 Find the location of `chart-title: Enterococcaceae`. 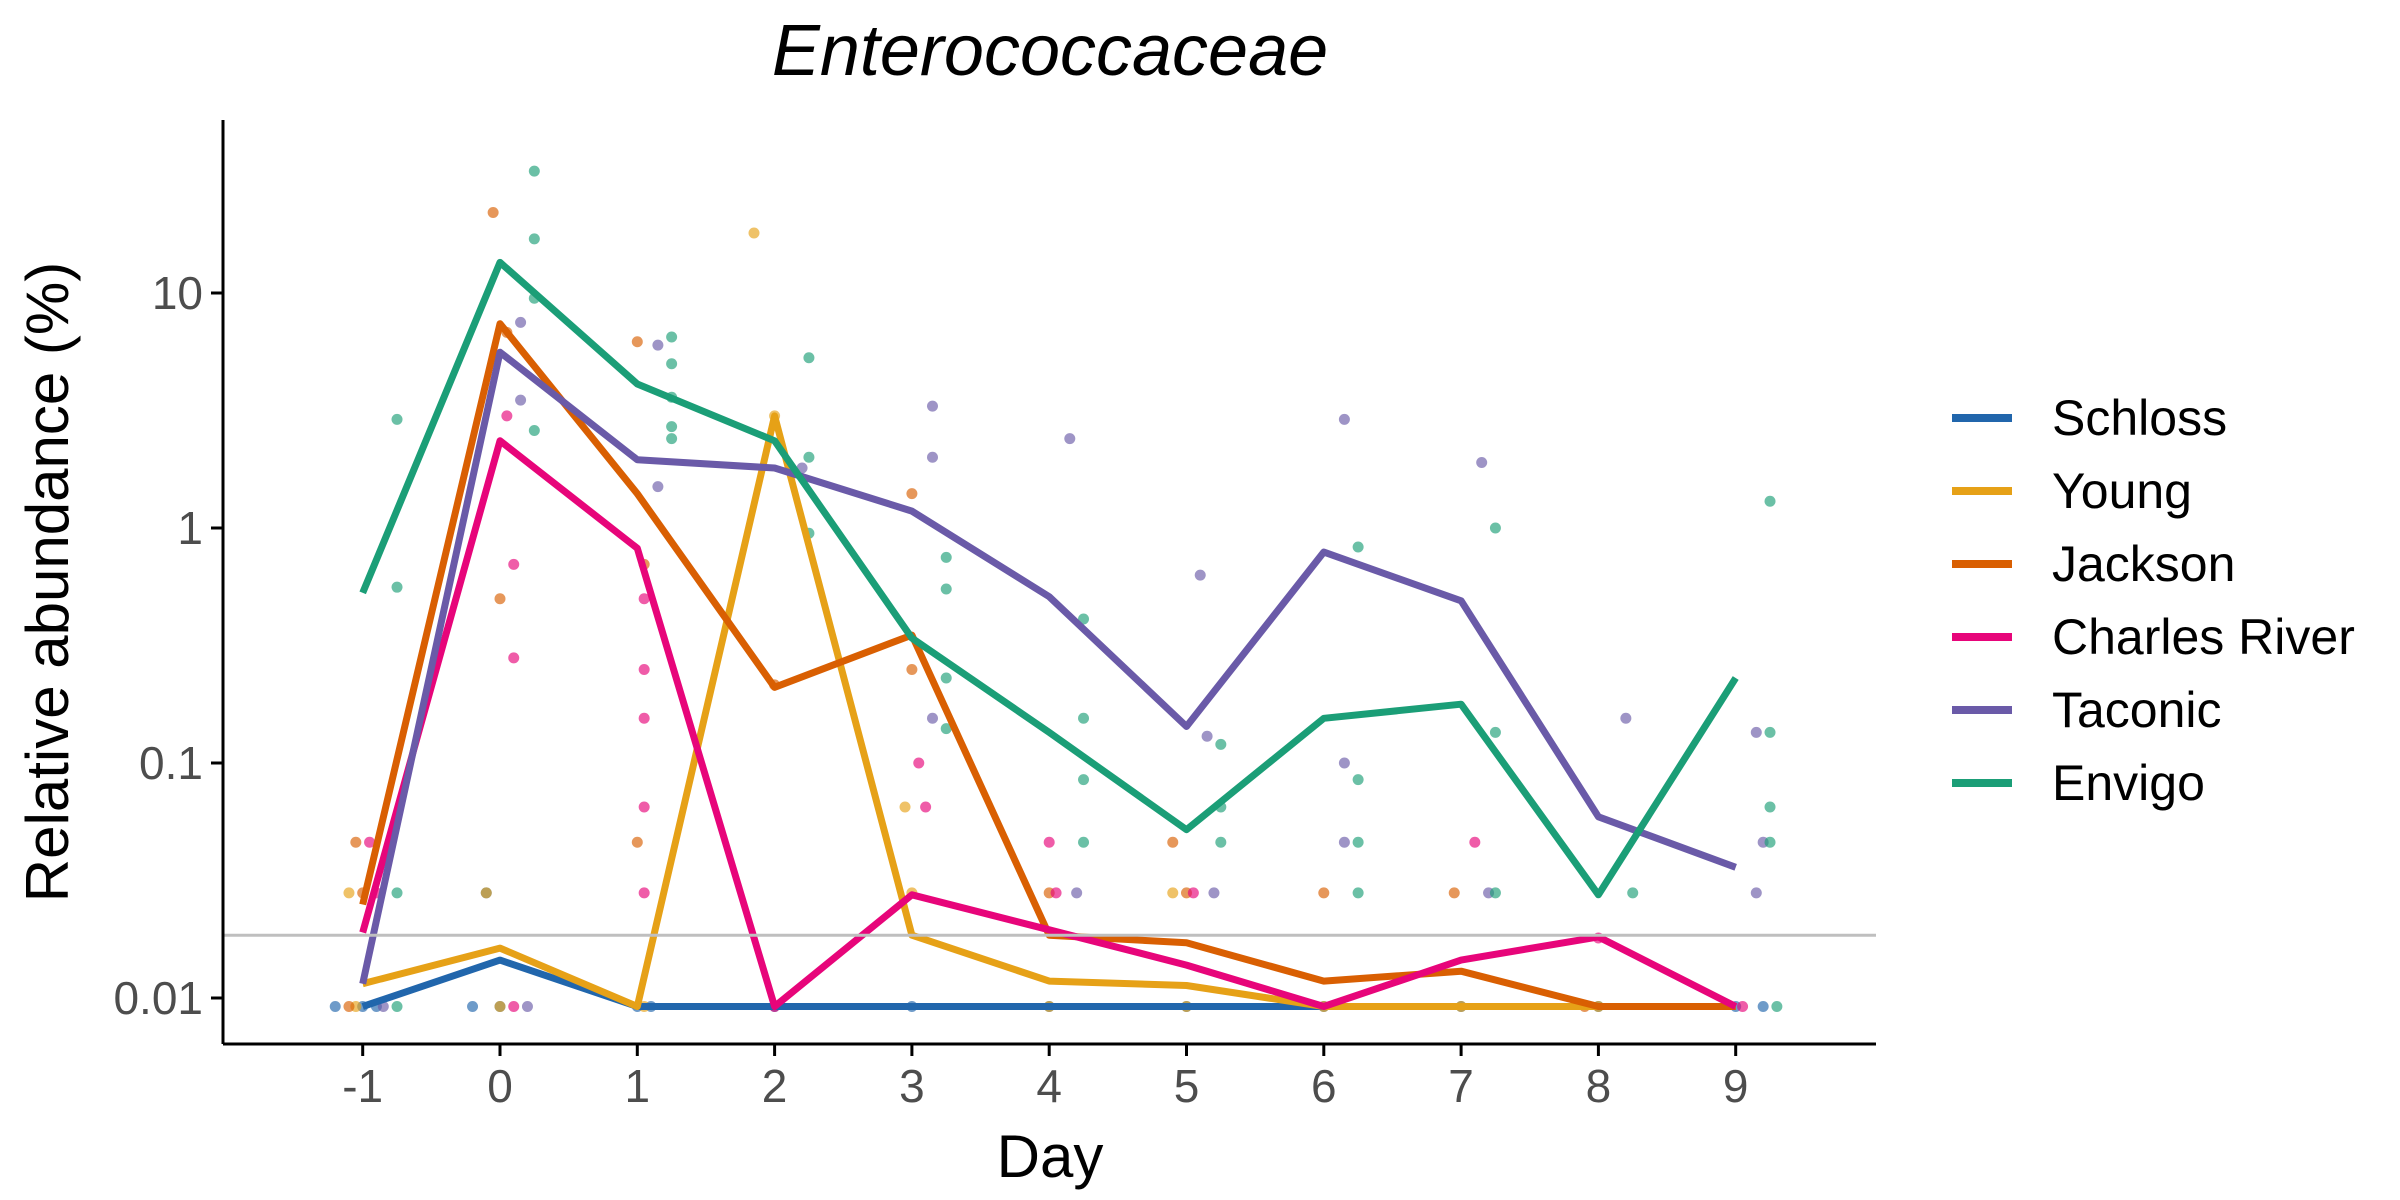

chart-title: Enterococcaceae is located at coordinates (1050, 51).